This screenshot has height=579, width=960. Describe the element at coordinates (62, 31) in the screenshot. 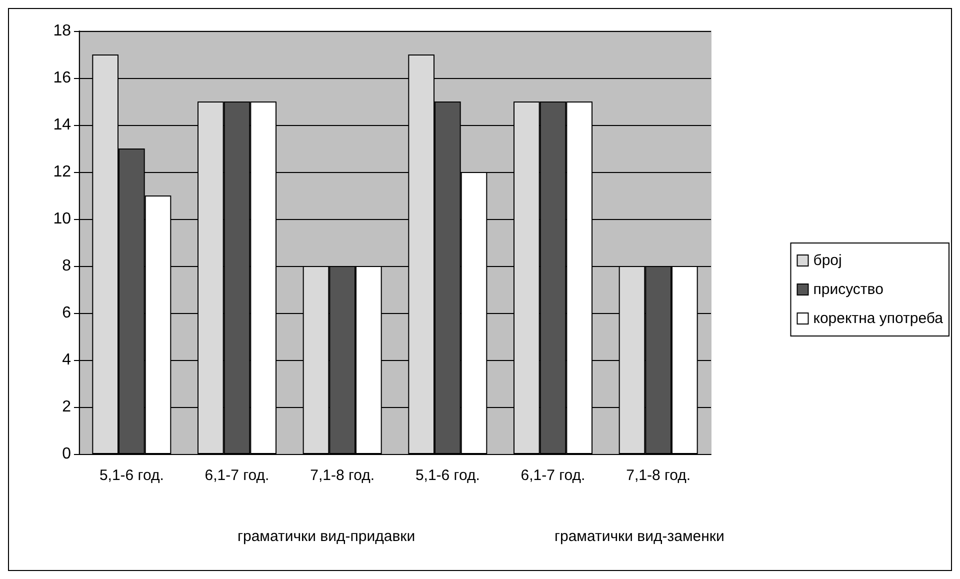

I see `y-tick-label: 18` at that location.